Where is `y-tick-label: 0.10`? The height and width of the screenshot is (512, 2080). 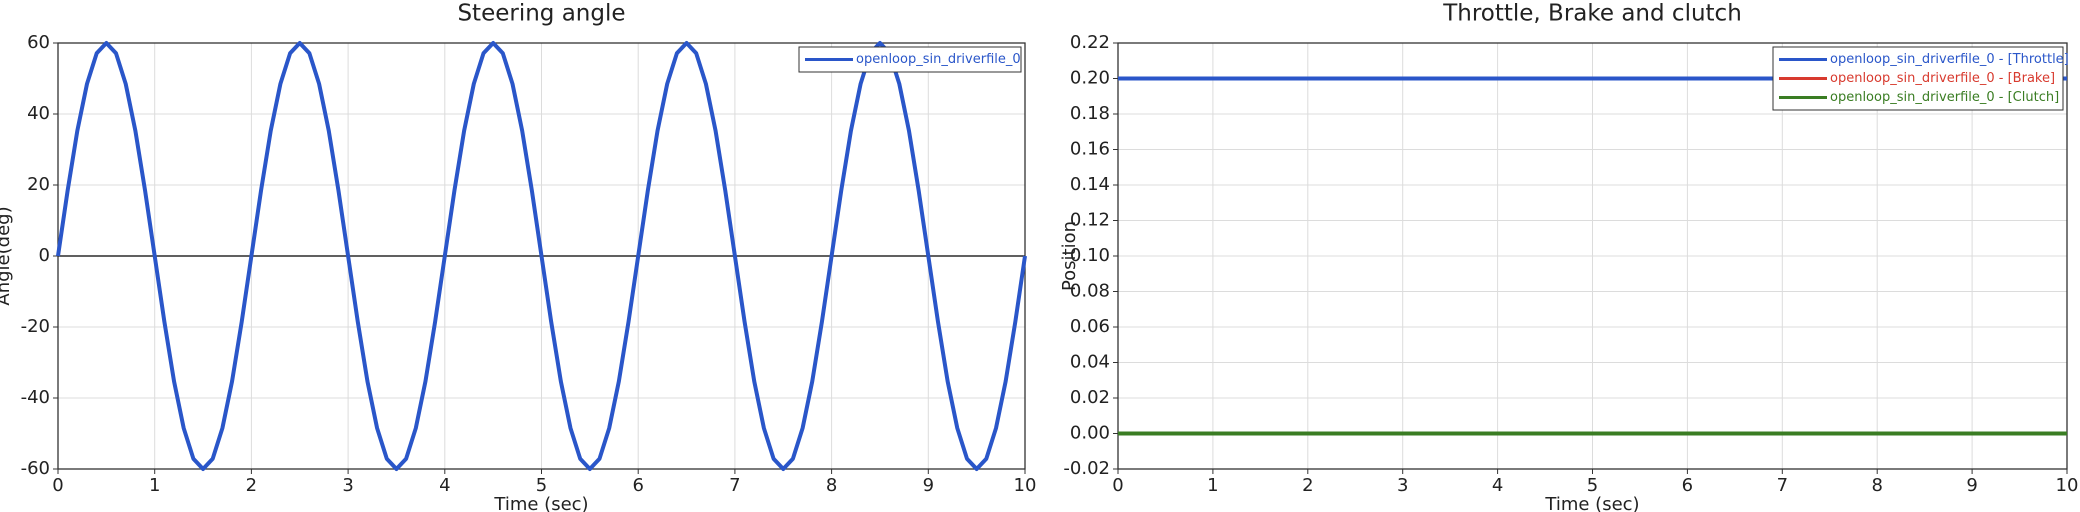 y-tick-label: 0.10 is located at coordinates (1090, 255).